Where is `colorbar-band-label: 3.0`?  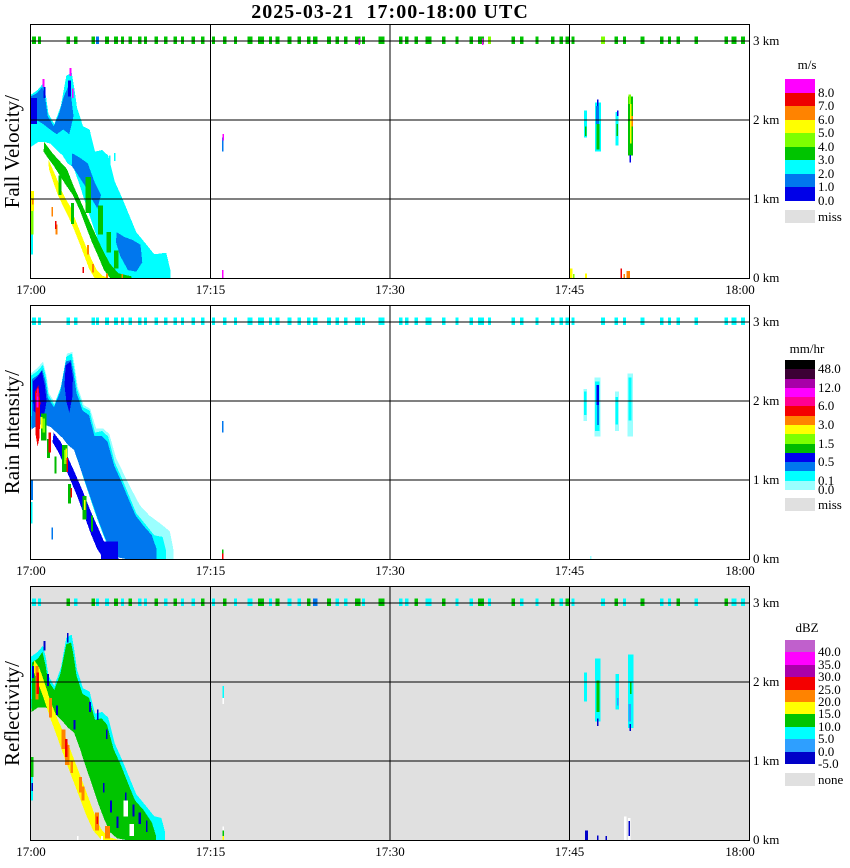 colorbar-band-label: 3.0 is located at coordinates (826, 424).